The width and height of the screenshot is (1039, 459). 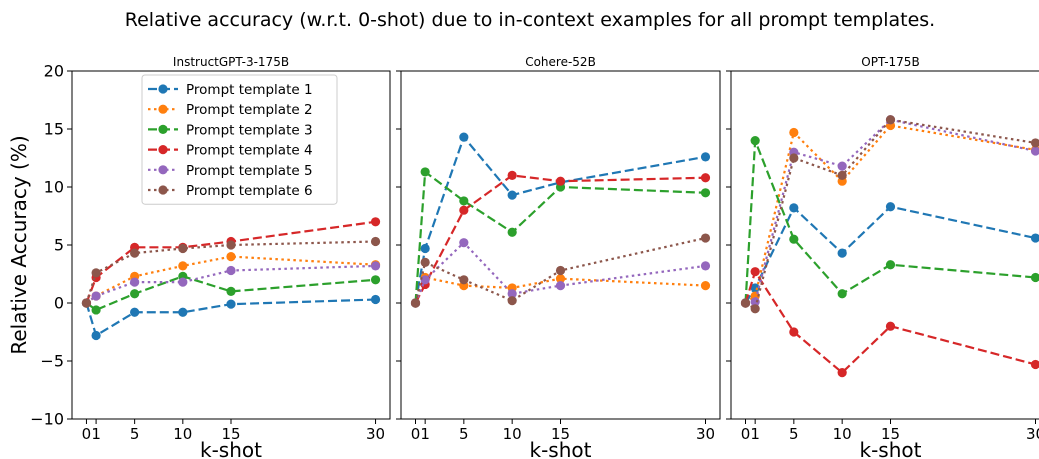 What do you see at coordinates (59, 245) in the screenshot?
I see `y-tick-label: 5` at bounding box center [59, 245].